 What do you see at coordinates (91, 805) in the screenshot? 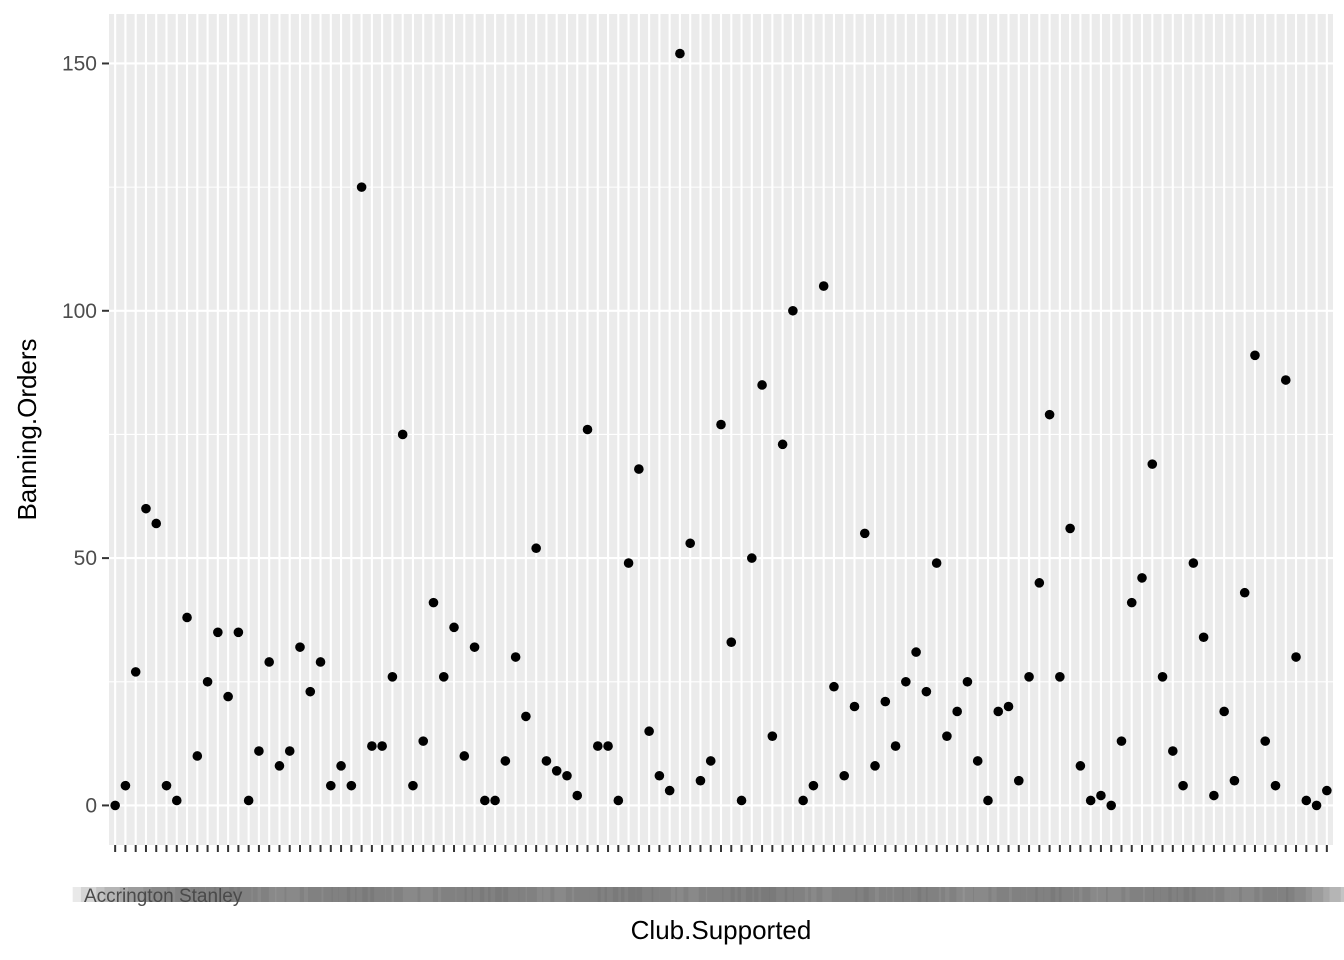
I see `y-tick-label: 0` at bounding box center [91, 805].